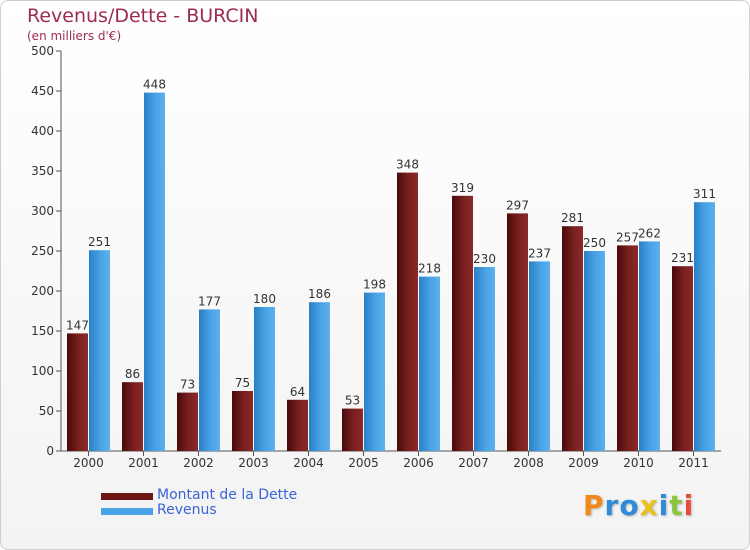 This screenshot has width=750, height=550. Describe the element at coordinates (209, 301) in the screenshot. I see `revenus-value-label: 177` at that location.